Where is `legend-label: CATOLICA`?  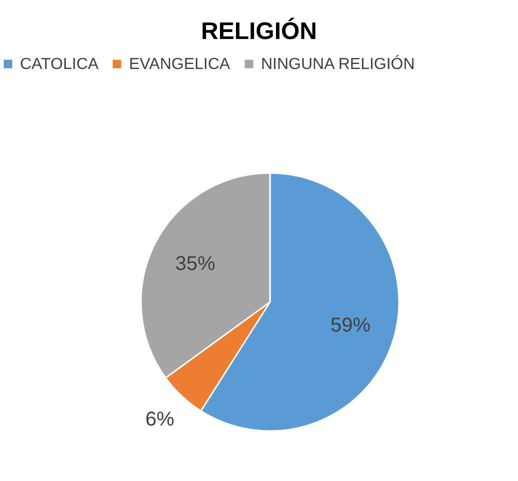
legend-label: CATOLICA is located at coordinates (59, 64).